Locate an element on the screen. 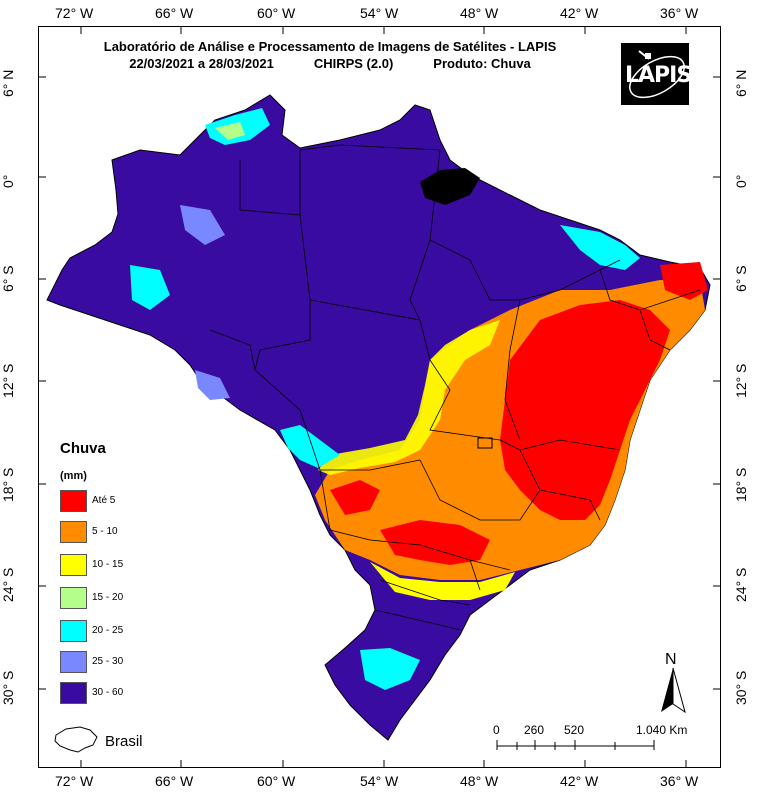  lon-tick-top: 48° W is located at coordinates (479, 13).